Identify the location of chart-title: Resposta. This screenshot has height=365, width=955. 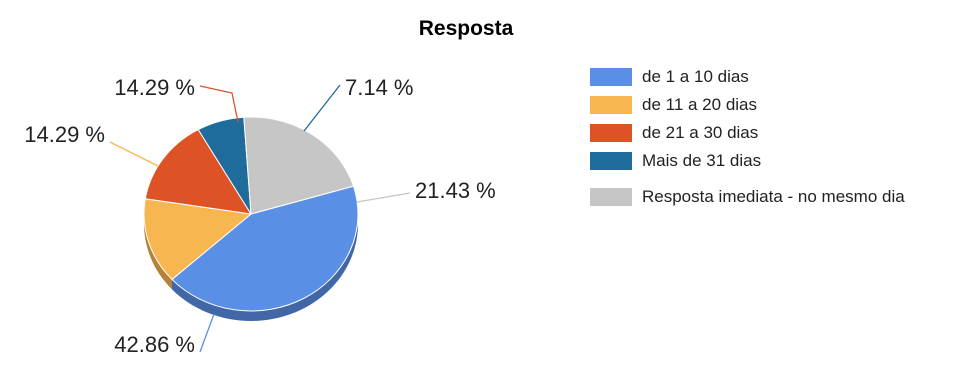
(466, 28).